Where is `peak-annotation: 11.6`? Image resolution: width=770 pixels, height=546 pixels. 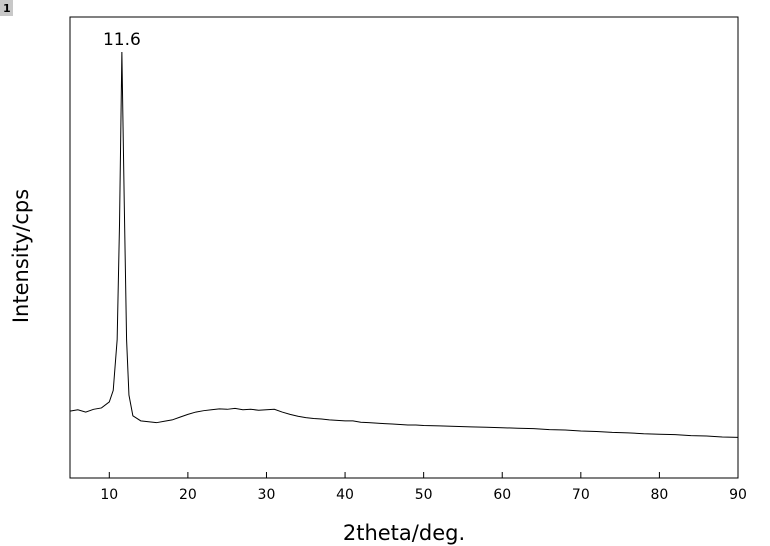 peak-annotation: 11.6 is located at coordinates (122, 40).